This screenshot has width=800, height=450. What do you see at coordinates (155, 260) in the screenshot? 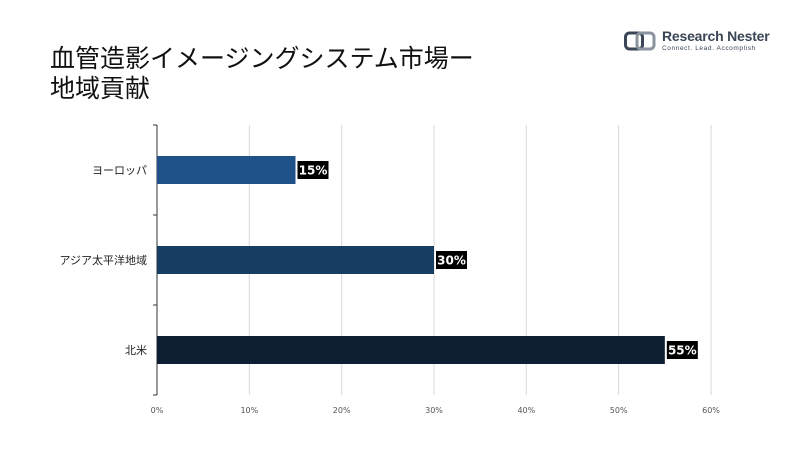
I see `axis-layer` at bounding box center [155, 260].